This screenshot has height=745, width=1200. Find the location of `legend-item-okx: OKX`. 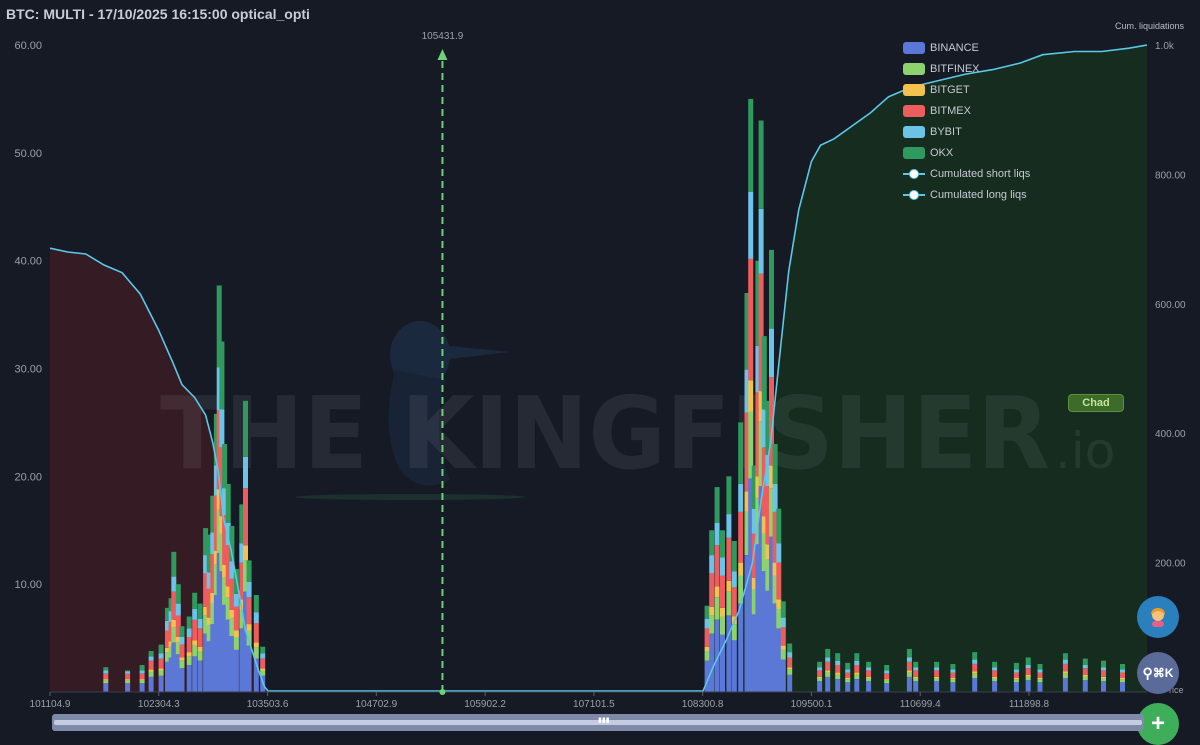

legend-item-okx: OKX is located at coordinates (966, 152).